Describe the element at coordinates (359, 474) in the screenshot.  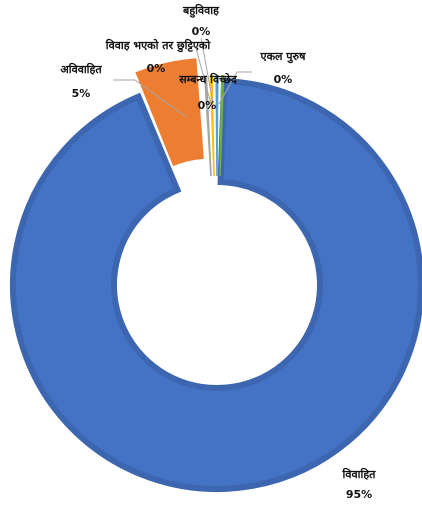
I see `label-married-name: विवाहित` at that location.